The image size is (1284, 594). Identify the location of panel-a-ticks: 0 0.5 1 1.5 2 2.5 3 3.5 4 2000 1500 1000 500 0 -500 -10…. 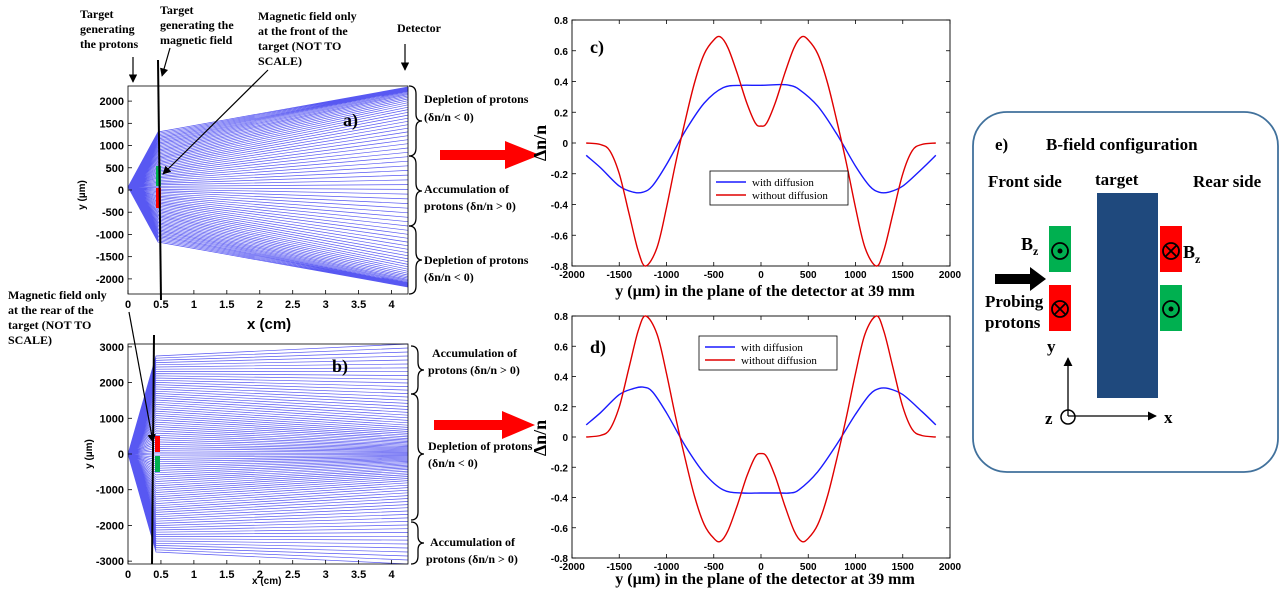
(246, 203).